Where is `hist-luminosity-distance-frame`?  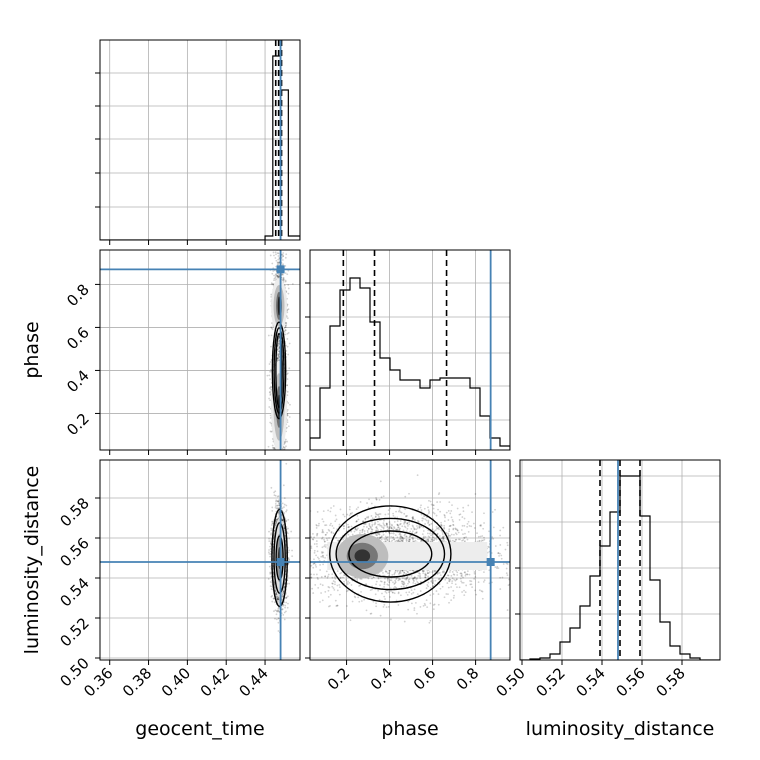
hist-luminosity-distance-frame is located at coordinates (620, 560).